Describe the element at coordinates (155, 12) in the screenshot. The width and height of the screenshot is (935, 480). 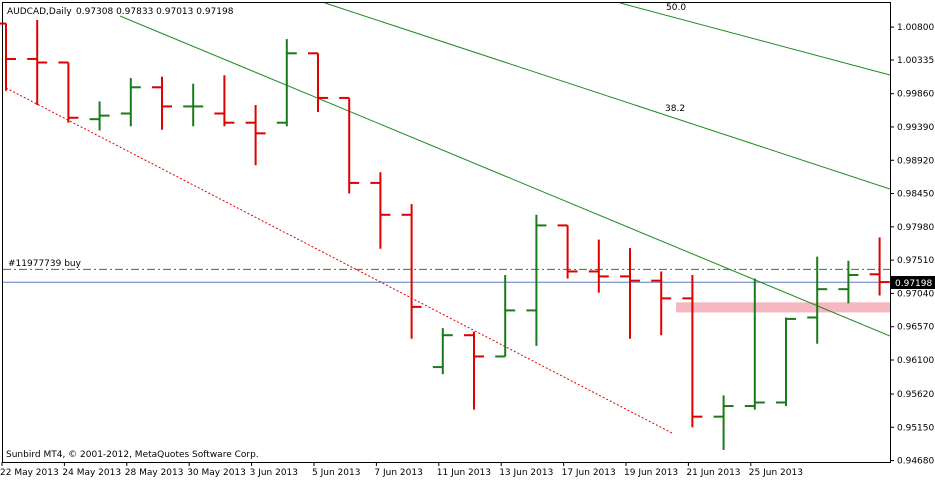
I see `ohlc-values: 0.97308 0.97833 0.97013 0.97198` at that location.